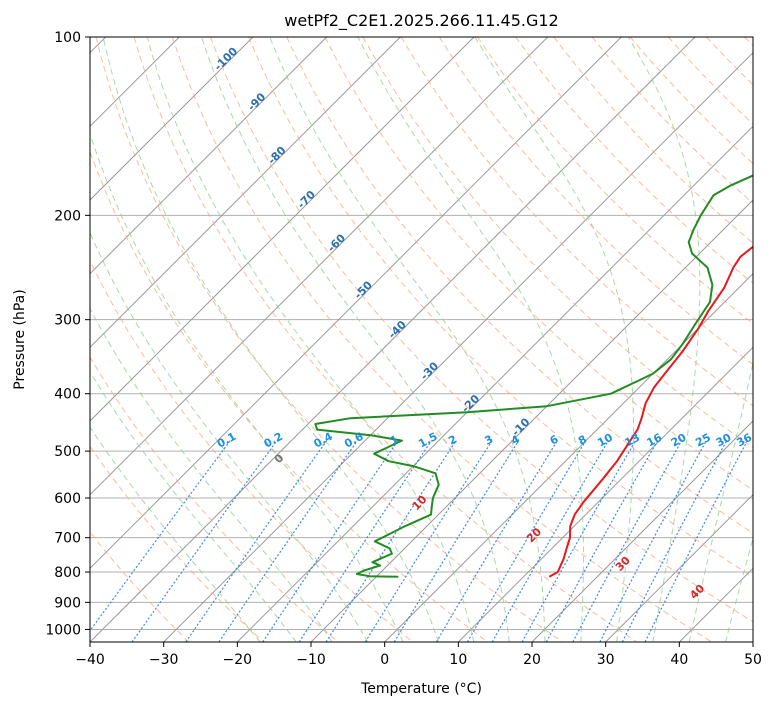 The width and height of the screenshot is (775, 708). I want to click on chart-title: wetPf2_C2E1.2025.266.11.45.G12, so click(421, 21).